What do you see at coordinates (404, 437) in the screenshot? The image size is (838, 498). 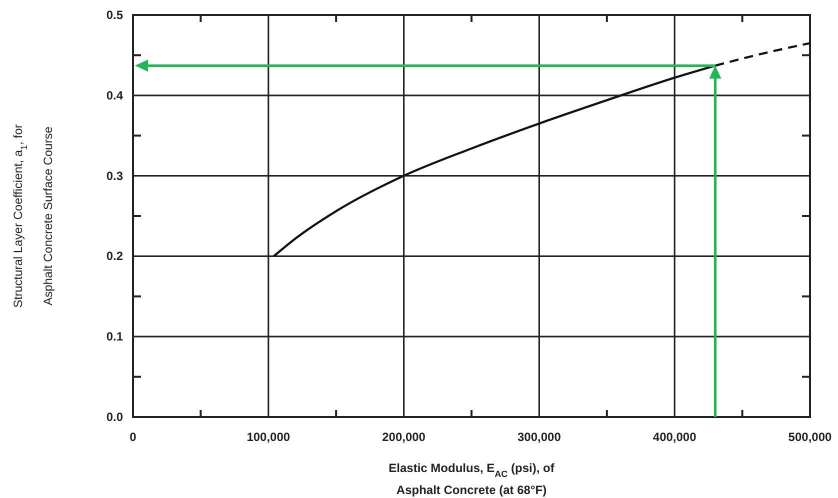 I see `x-tick-label: 200,000` at bounding box center [404, 437].